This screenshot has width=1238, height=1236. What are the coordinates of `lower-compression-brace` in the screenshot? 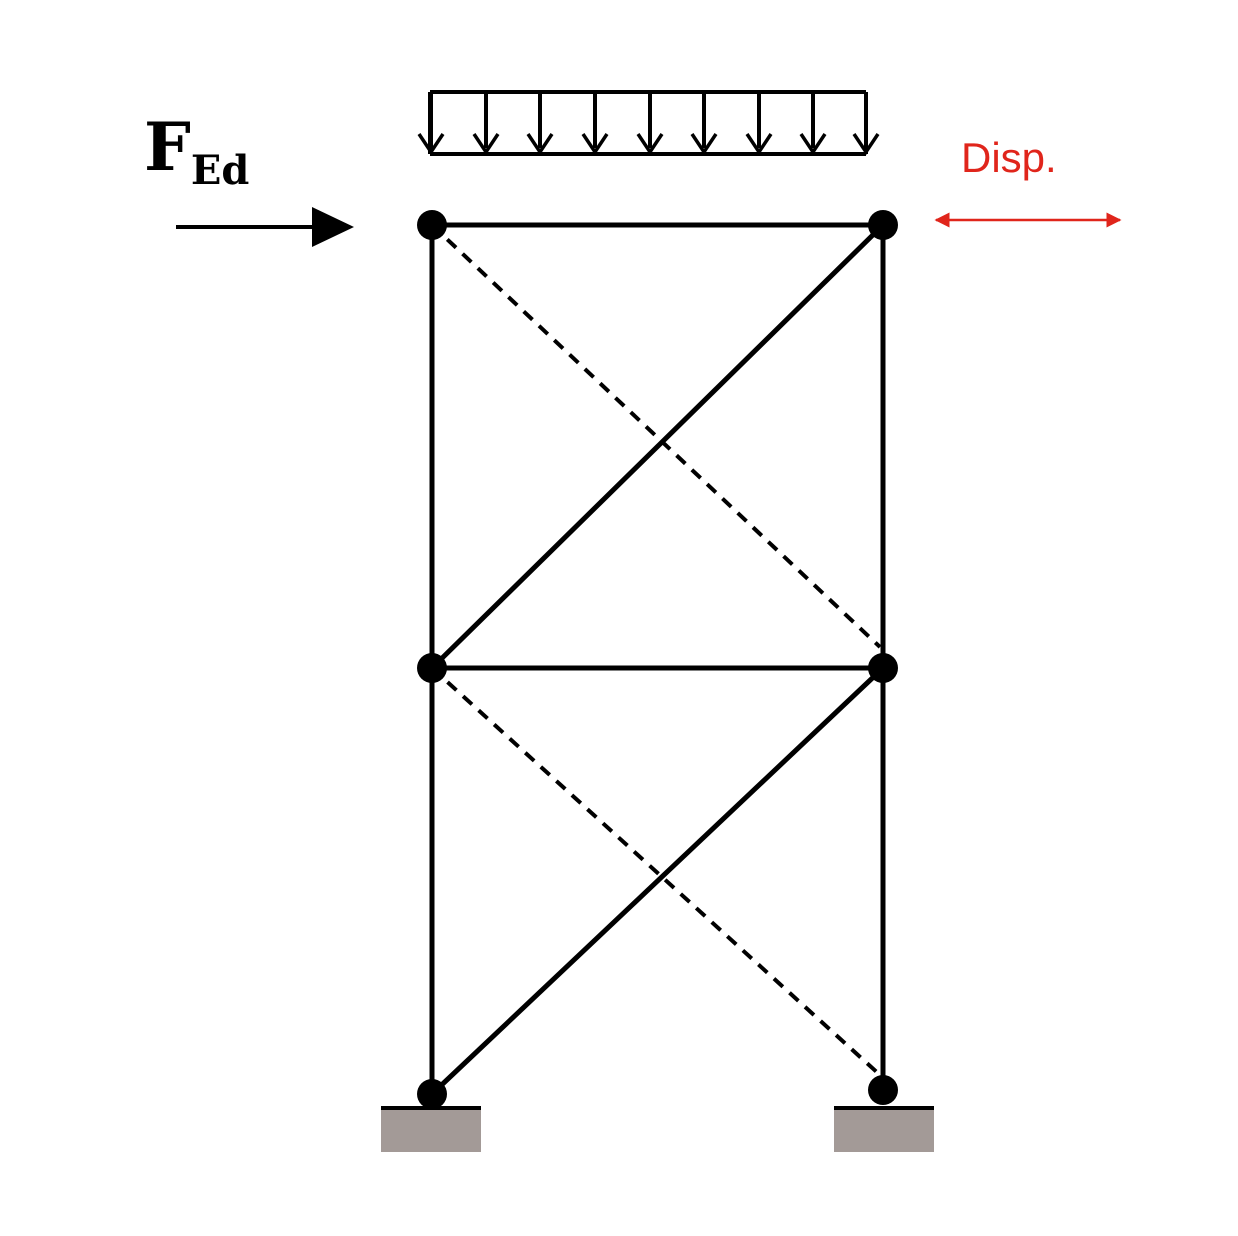 It's located at (656, 871).